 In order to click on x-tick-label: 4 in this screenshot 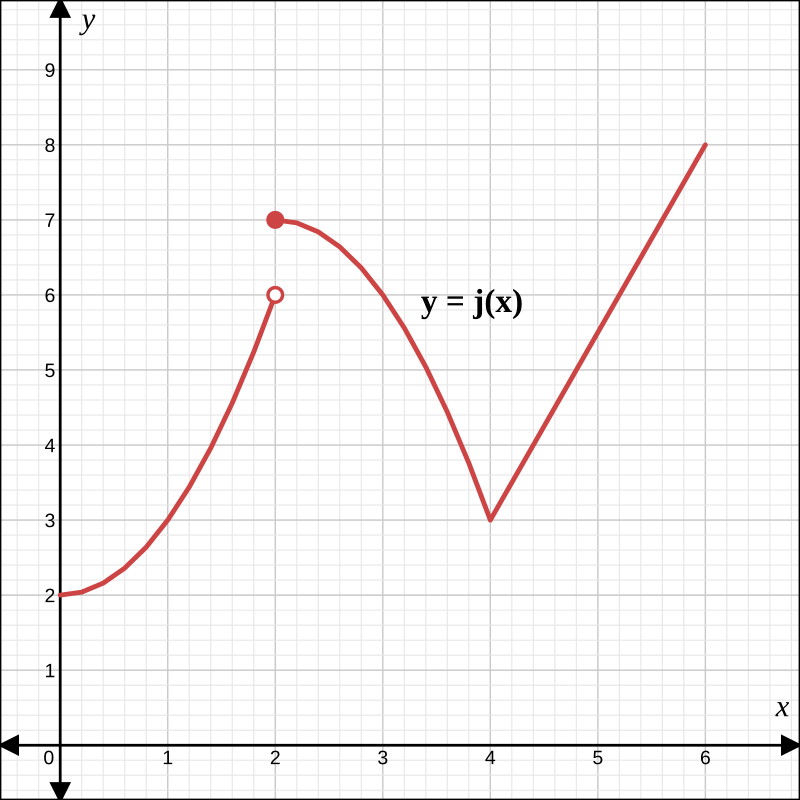, I will do `click(490, 757)`.